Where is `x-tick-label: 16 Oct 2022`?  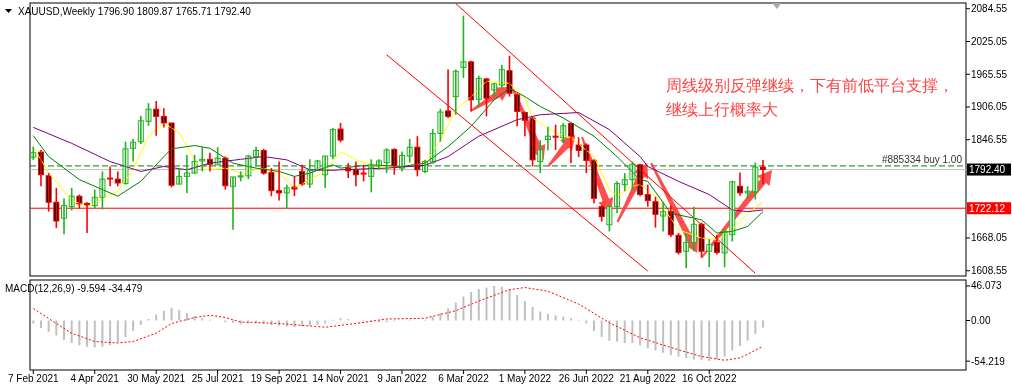 x-tick-label: 16 Oct 2022 is located at coordinates (709, 378).